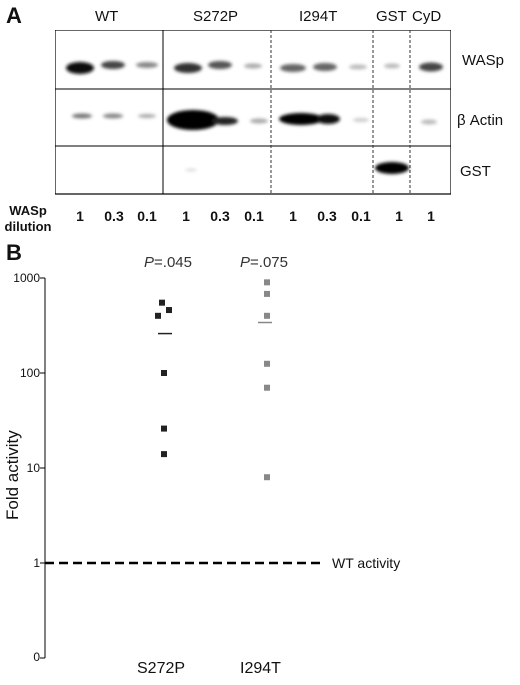 The width and height of the screenshot is (520, 685). I want to click on wt-activity-label: WT activity, so click(366, 563).